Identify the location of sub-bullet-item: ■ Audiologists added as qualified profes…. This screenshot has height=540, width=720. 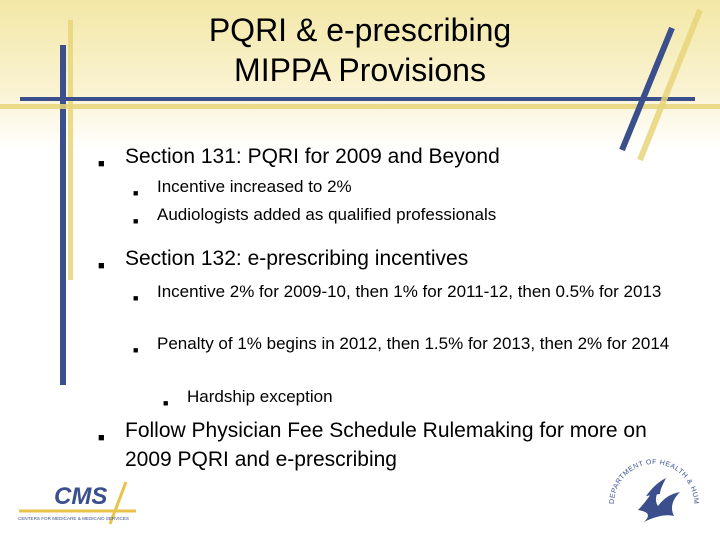
(413, 215).